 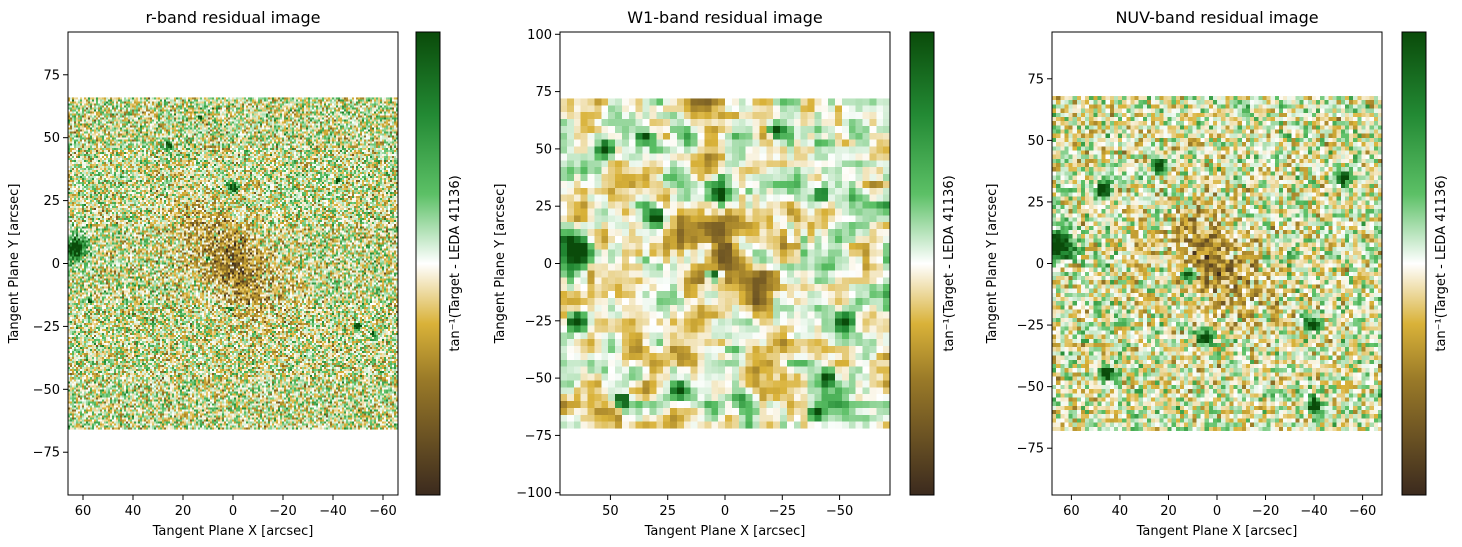 What do you see at coordinates (1216, 17) in the screenshot?
I see `chart-title: NUV-band residual image` at bounding box center [1216, 17].